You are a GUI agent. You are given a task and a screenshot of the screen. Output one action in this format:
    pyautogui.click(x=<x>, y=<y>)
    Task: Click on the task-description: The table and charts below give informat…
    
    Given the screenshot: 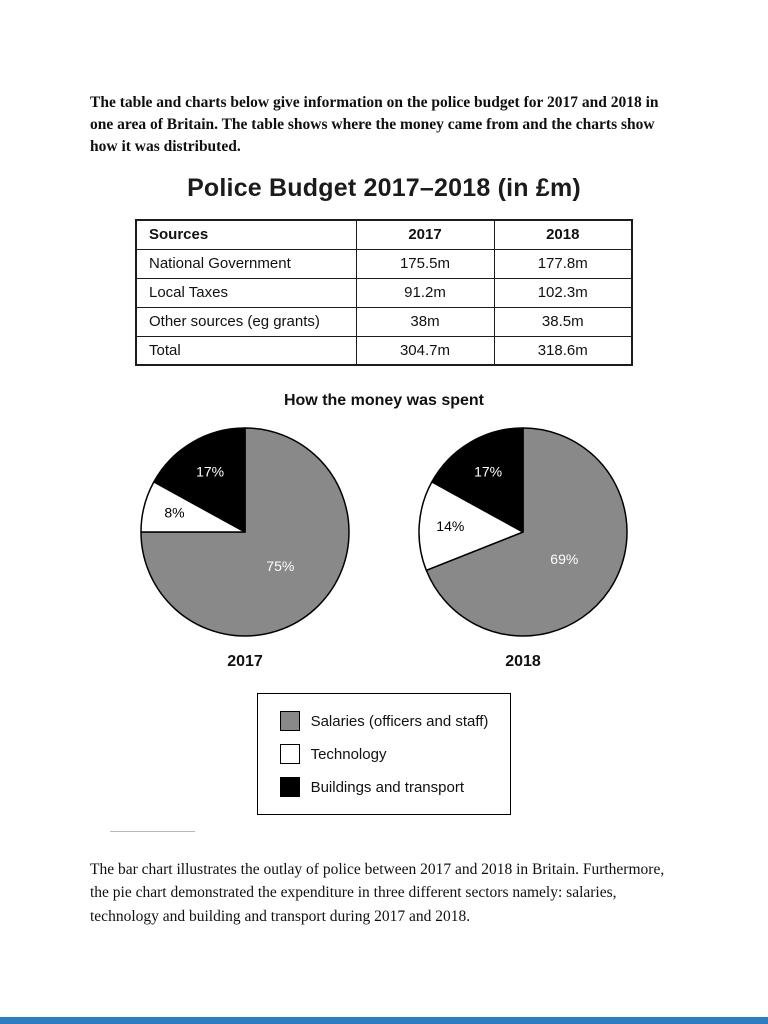 What is the action you would take?
    pyautogui.click(x=374, y=124)
    